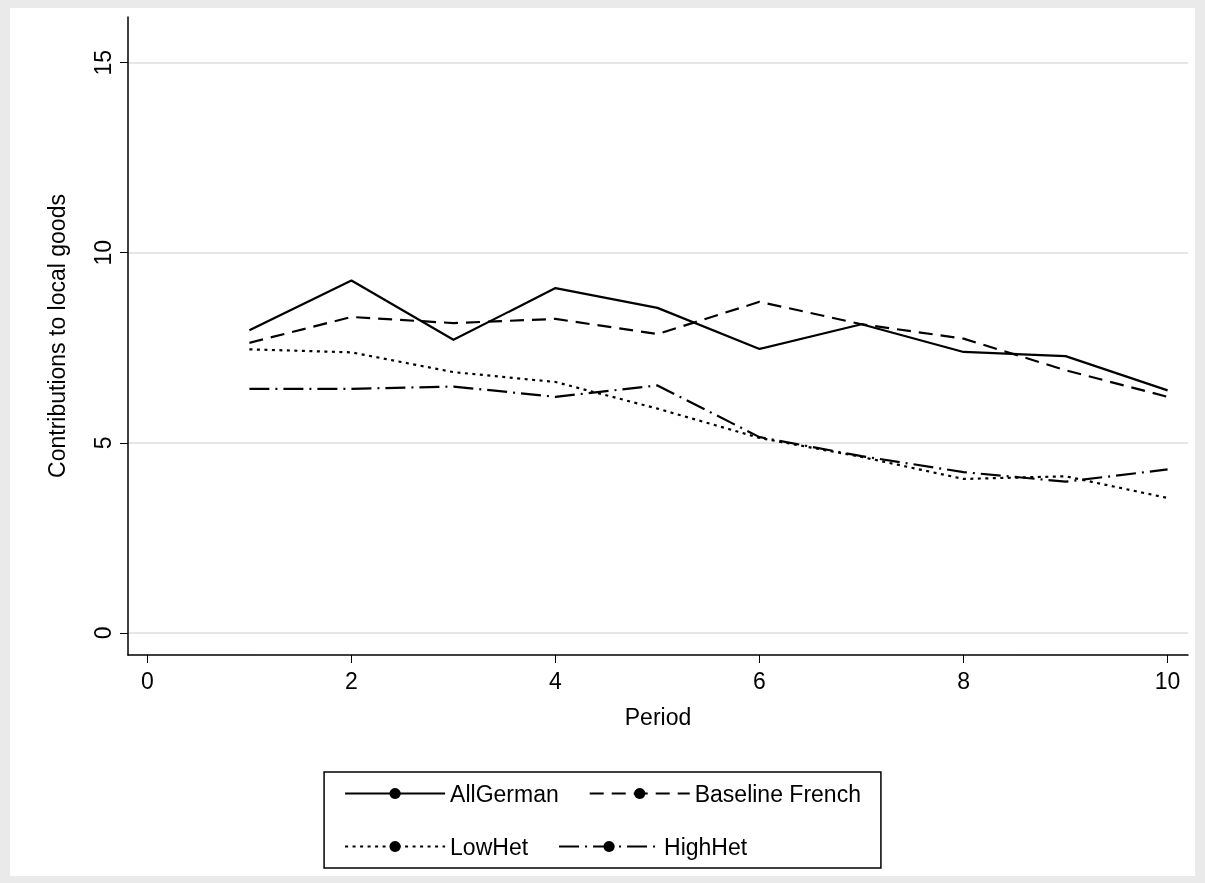 This screenshot has width=1205, height=883. Describe the element at coordinates (102, 633) in the screenshot. I see `y-tick-label: 0` at that location.